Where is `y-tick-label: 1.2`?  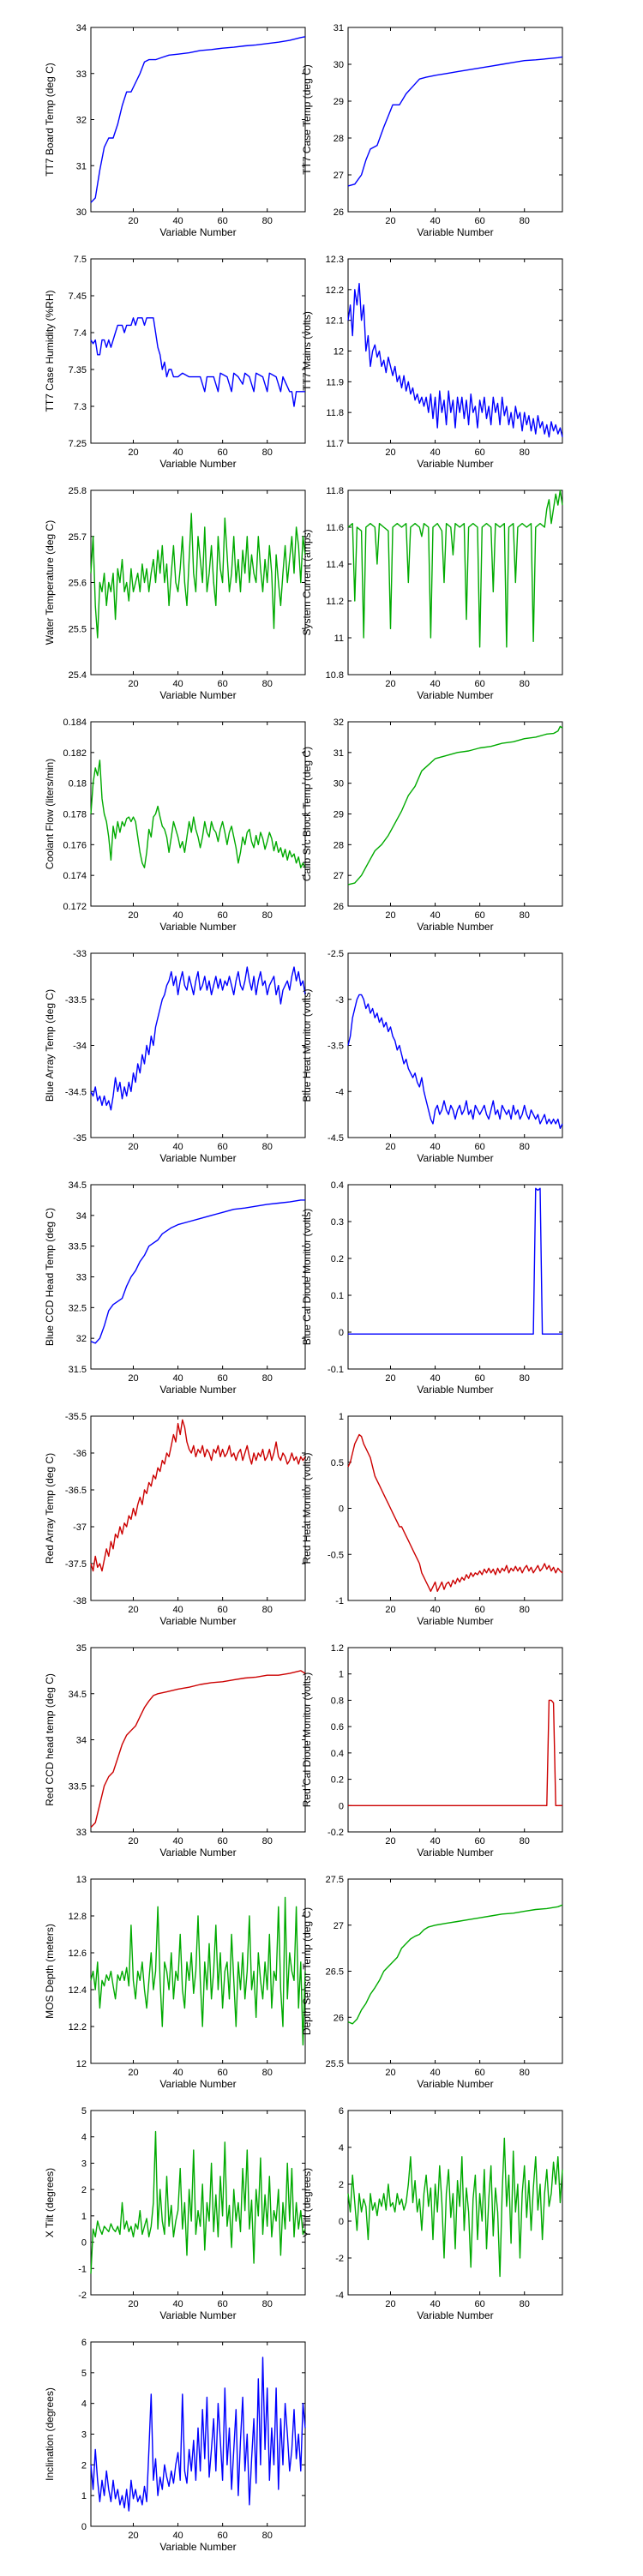 y-tick-label: 1.2 is located at coordinates (337, 1648).